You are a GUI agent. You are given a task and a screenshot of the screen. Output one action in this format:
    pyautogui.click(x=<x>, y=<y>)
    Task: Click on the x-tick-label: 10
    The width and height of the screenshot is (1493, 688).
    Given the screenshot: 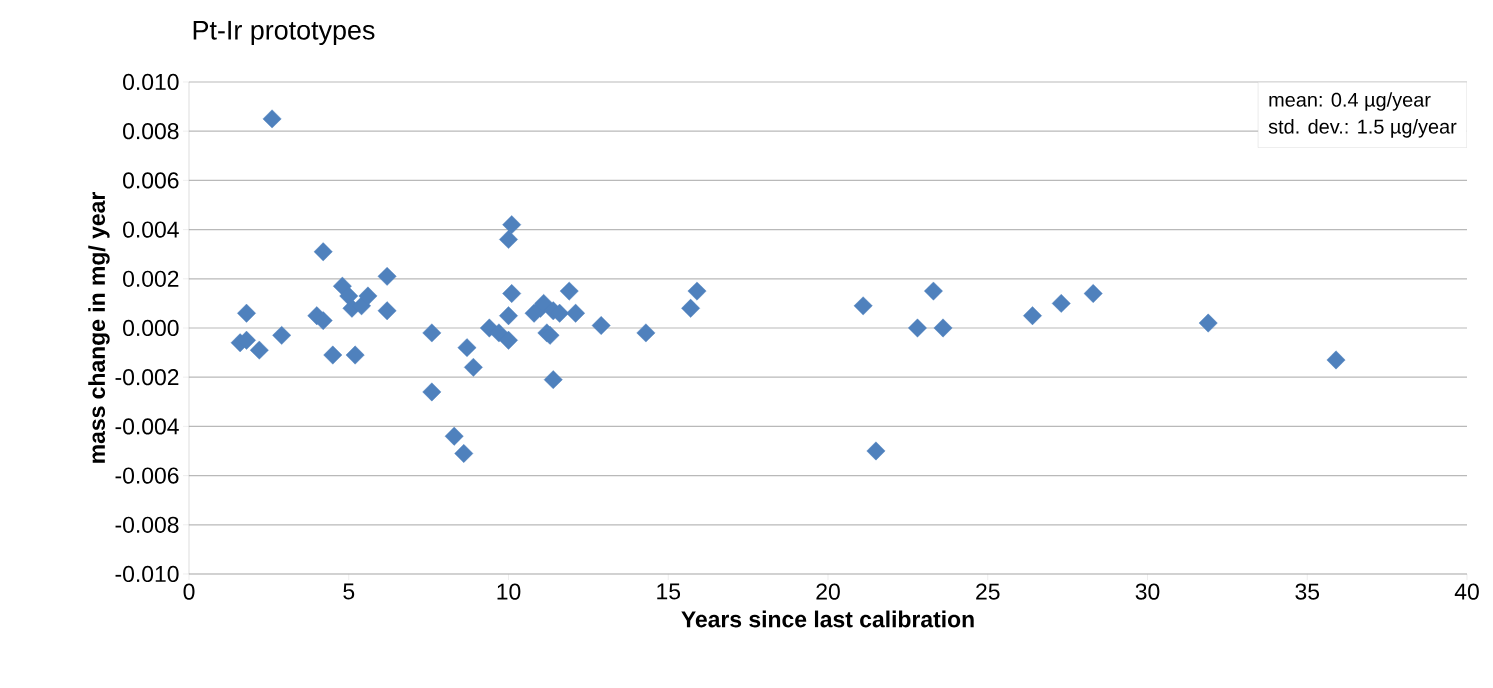 What is the action you would take?
    pyautogui.click(x=509, y=591)
    